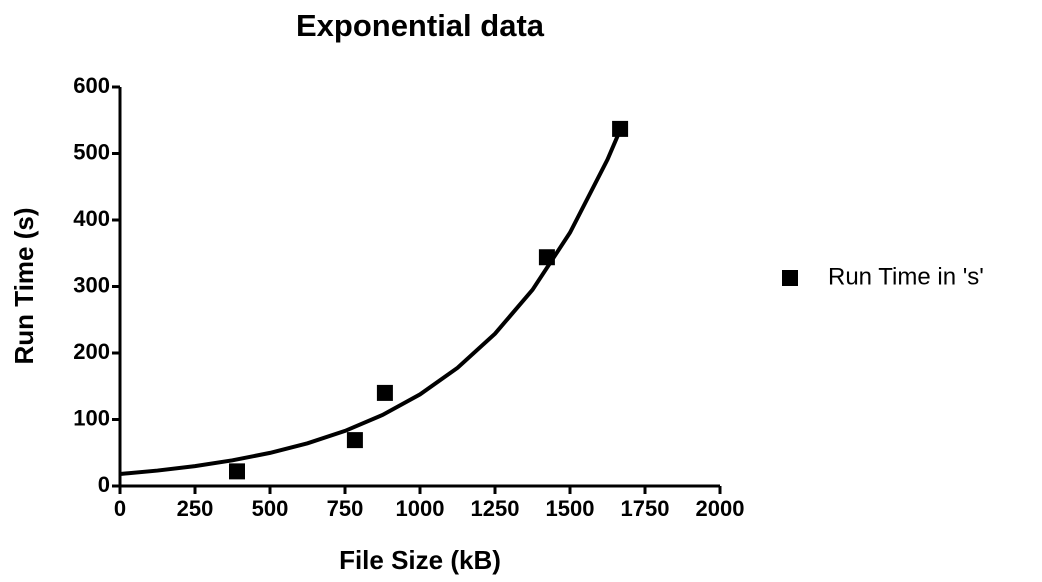 This screenshot has height=582, width=1042. What do you see at coordinates (570, 508) in the screenshot?
I see `x-tick-label: 1500` at bounding box center [570, 508].